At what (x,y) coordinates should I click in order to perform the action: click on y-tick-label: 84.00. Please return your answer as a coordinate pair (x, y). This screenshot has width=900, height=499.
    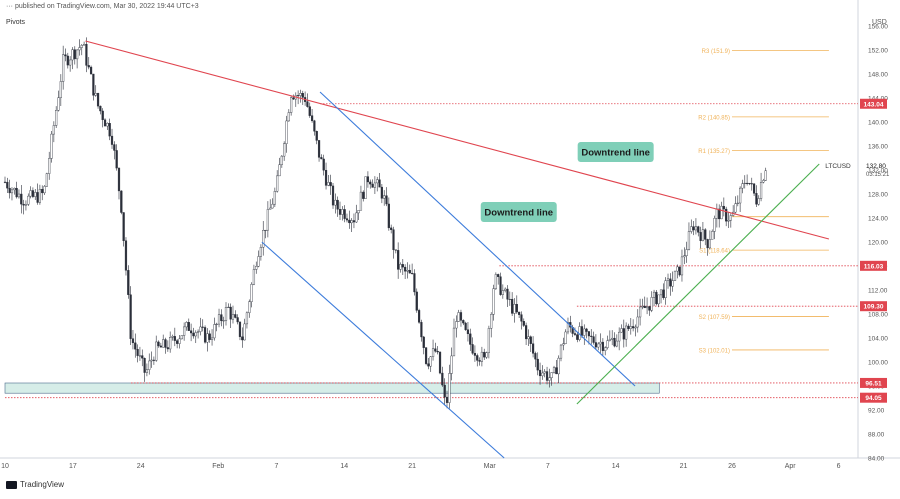
    Looking at the image, I should click on (876, 459).